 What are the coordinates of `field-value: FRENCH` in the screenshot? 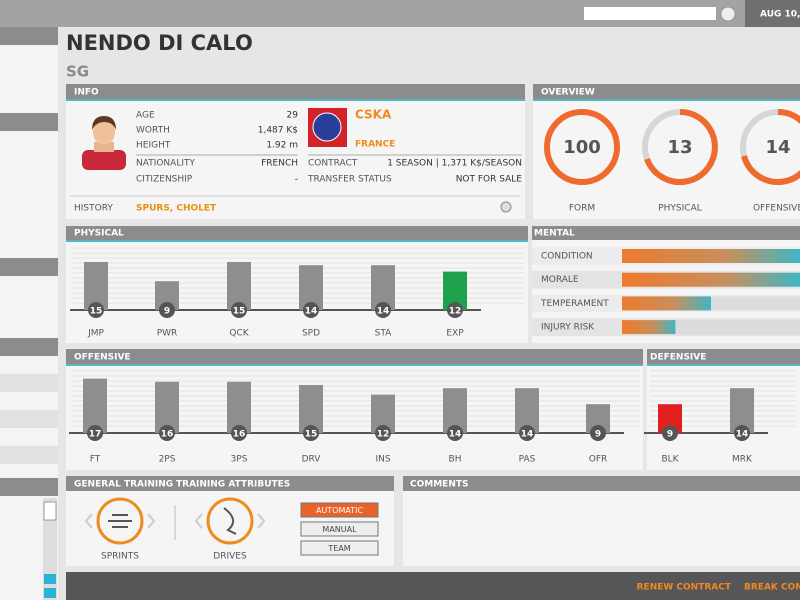 It's located at (279, 164).